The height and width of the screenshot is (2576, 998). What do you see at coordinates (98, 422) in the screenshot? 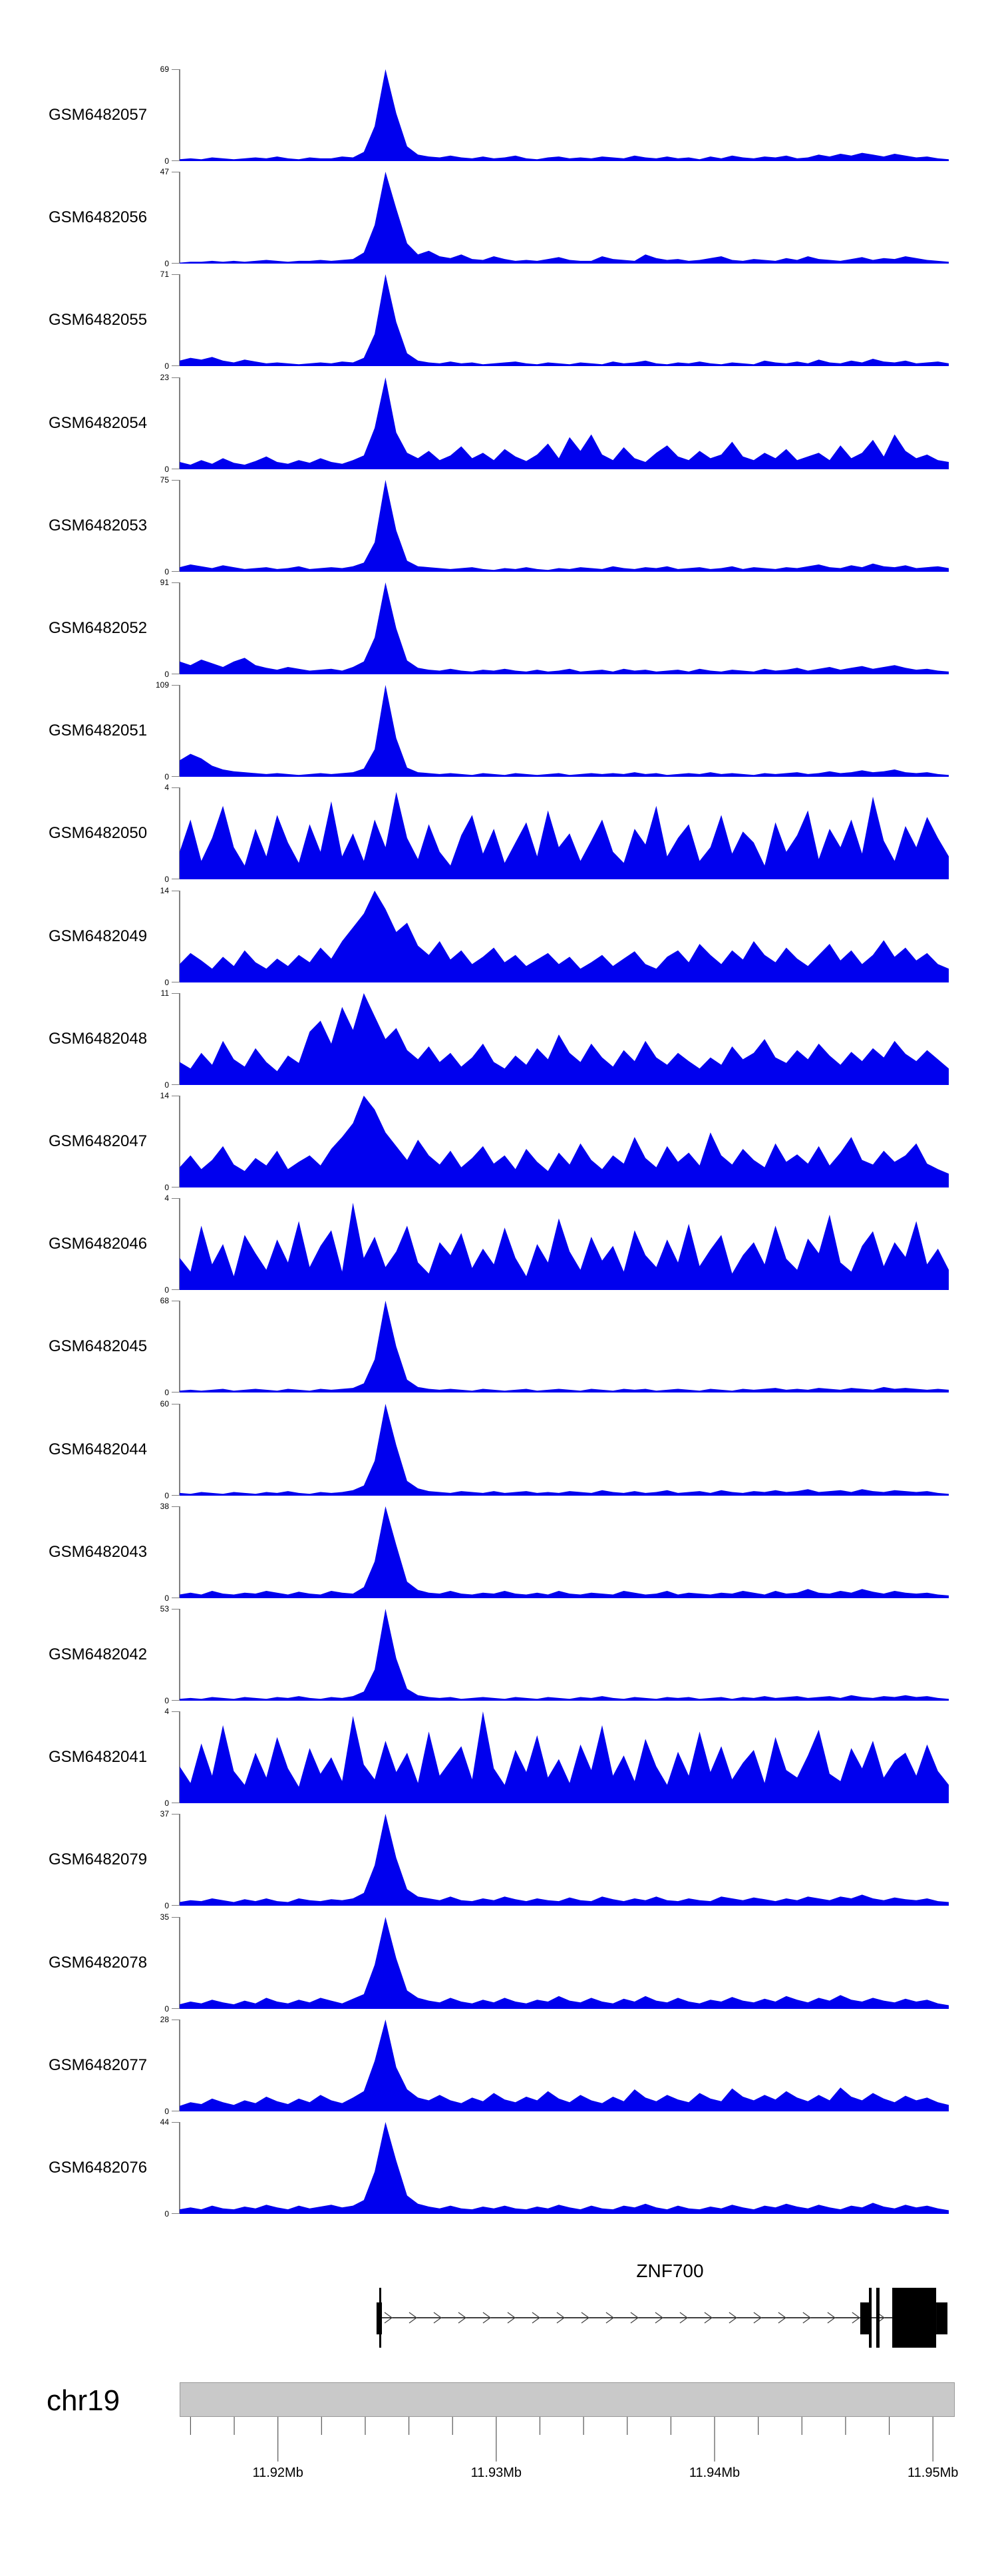
I see `track-label: GSM6482054` at bounding box center [98, 422].